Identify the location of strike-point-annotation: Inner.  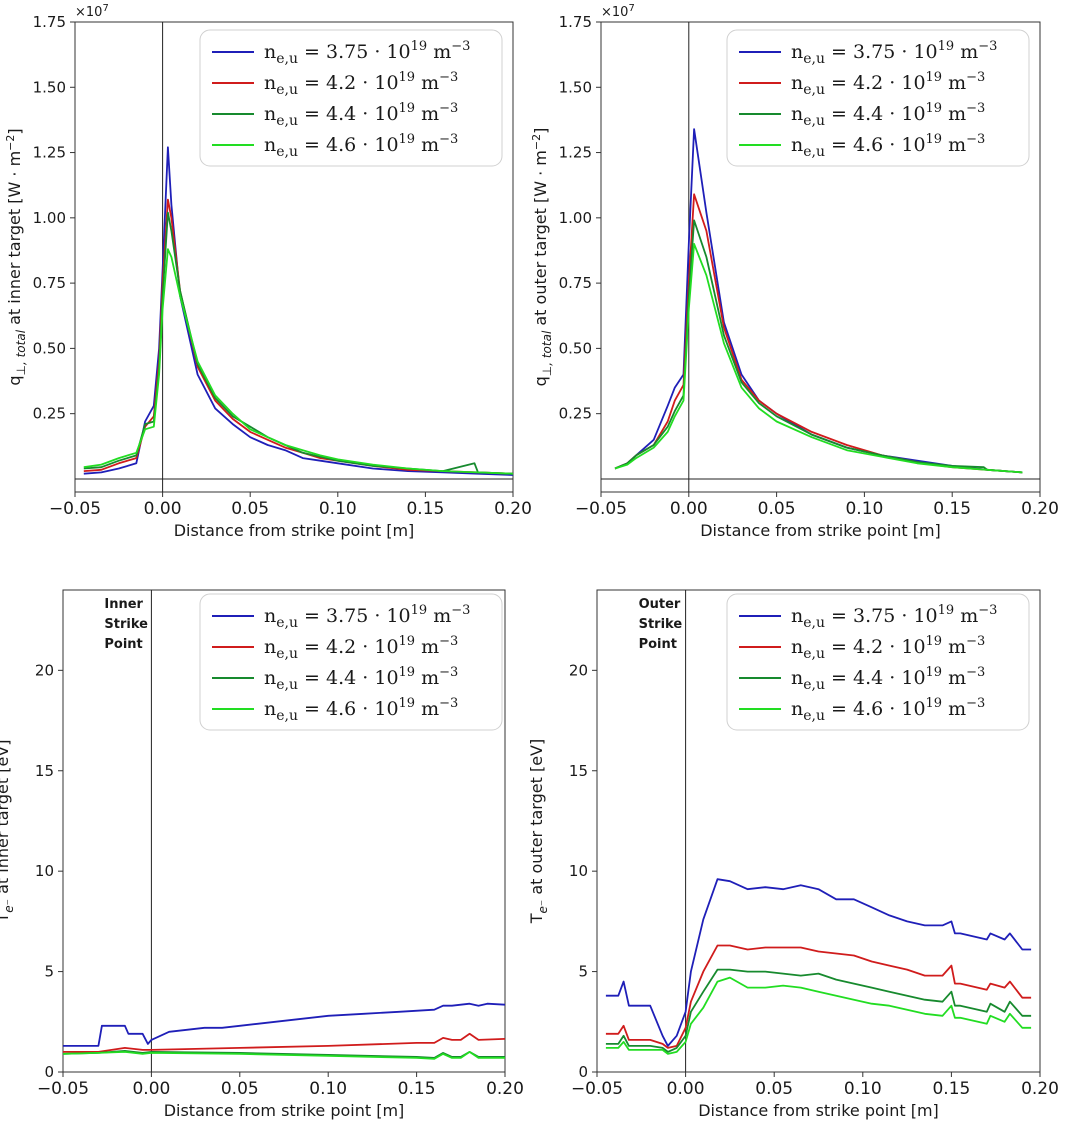
(123, 604).